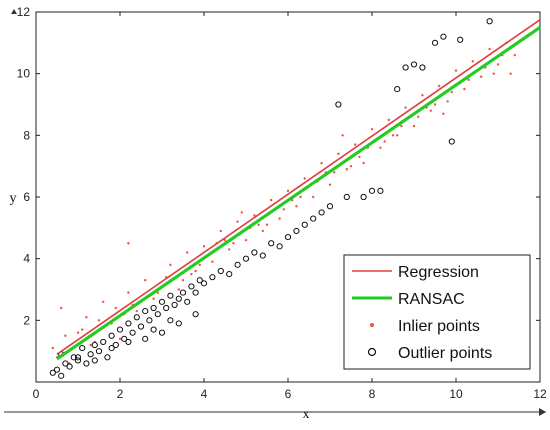 Image resolution: width=550 pixels, height=430 pixels. Describe the element at coordinates (26, 135) in the screenshot. I see `y-tick-label: 8` at that location.